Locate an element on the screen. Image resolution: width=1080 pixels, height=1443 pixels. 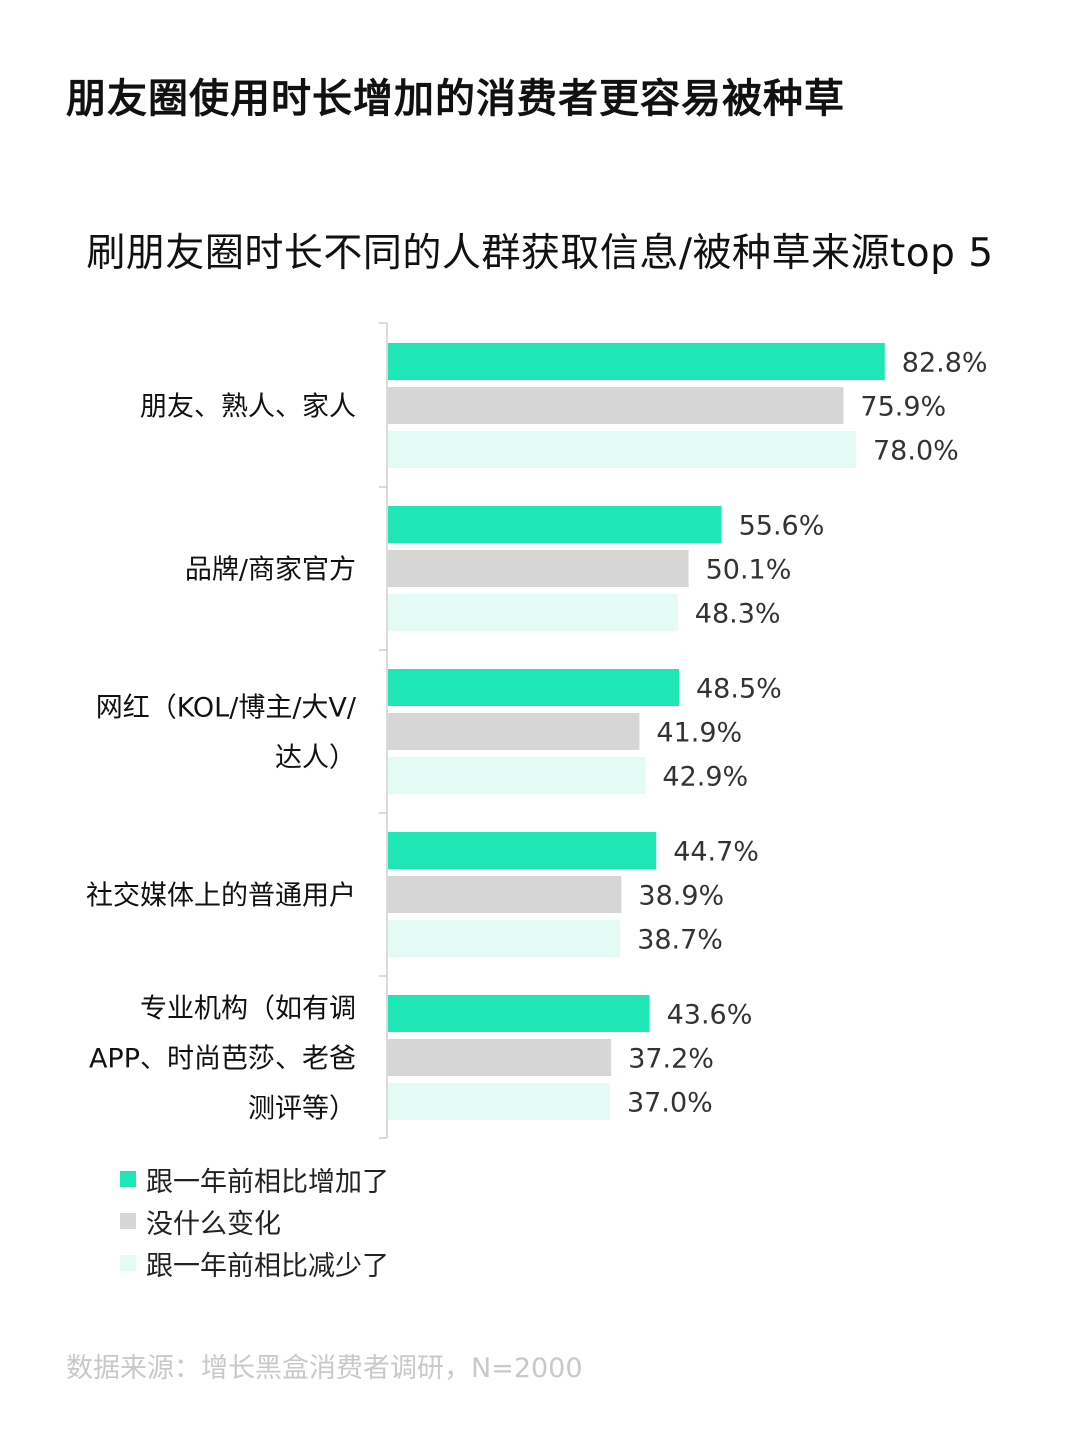
data-label-decreased-1: 78.0% is located at coordinates (916, 451).